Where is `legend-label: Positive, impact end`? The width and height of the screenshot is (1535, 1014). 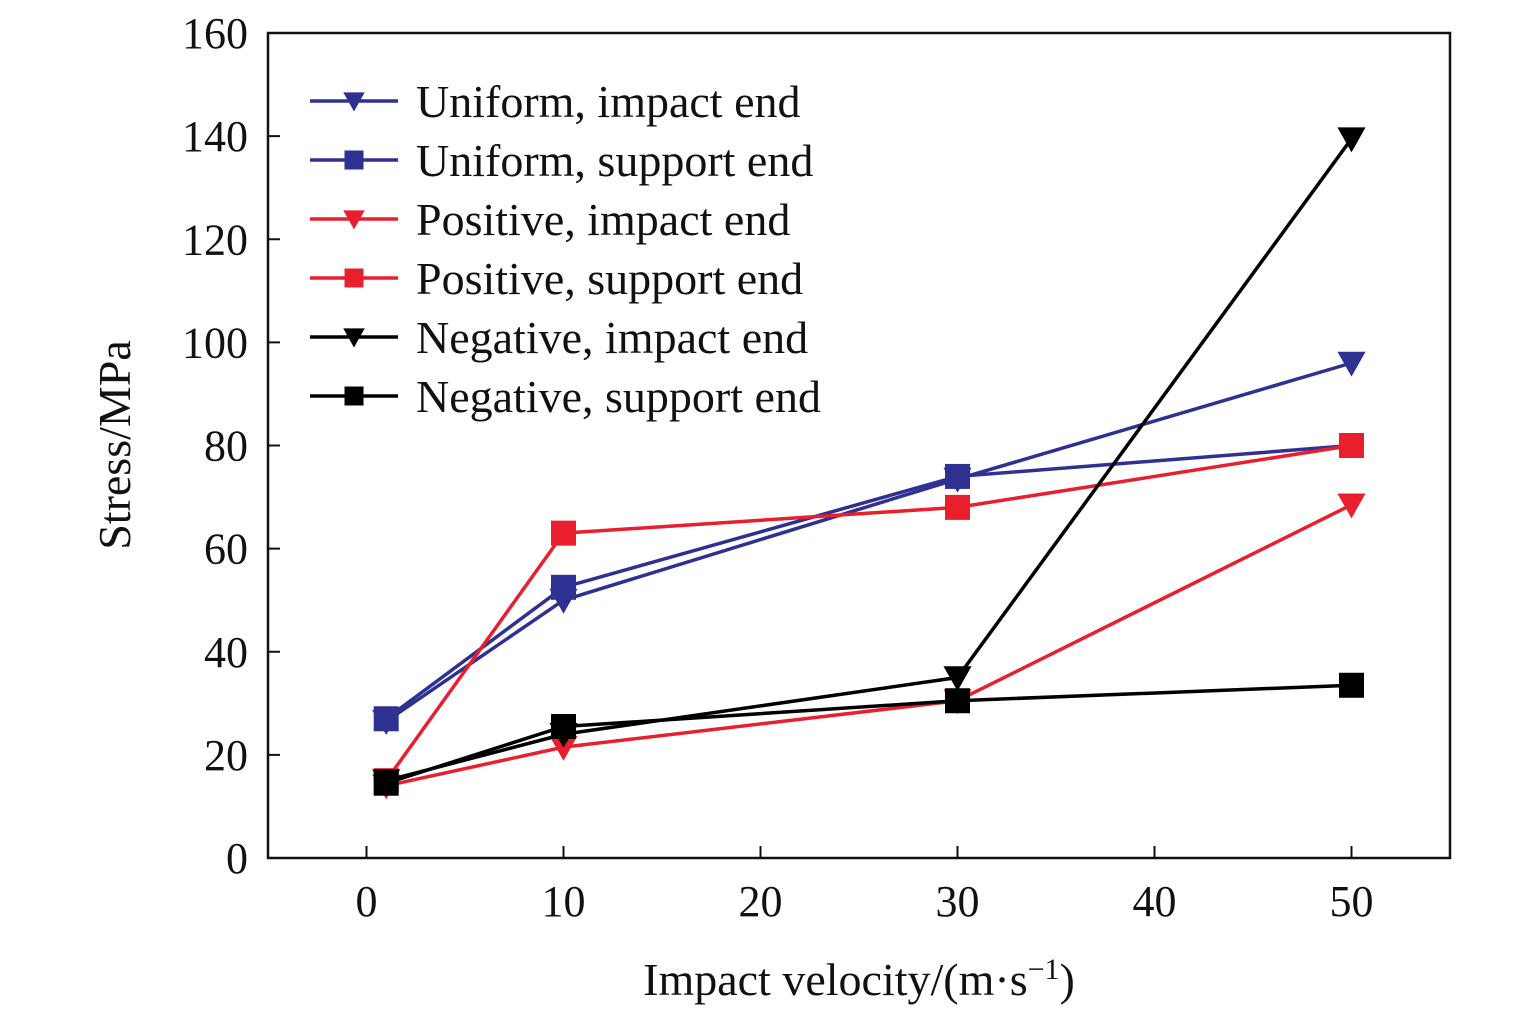
legend-label: Positive, impact end is located at coordinates (603, 219).